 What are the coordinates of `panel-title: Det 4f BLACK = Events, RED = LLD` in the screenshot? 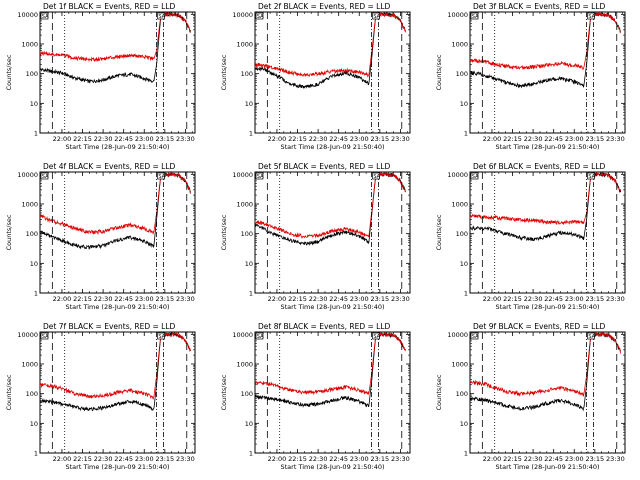 It's located at (109, 166).